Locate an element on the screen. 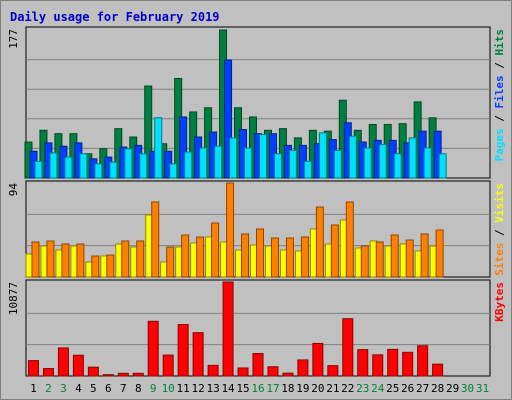  x-tick-label-12: 12 is located at coordinates (198, 388).